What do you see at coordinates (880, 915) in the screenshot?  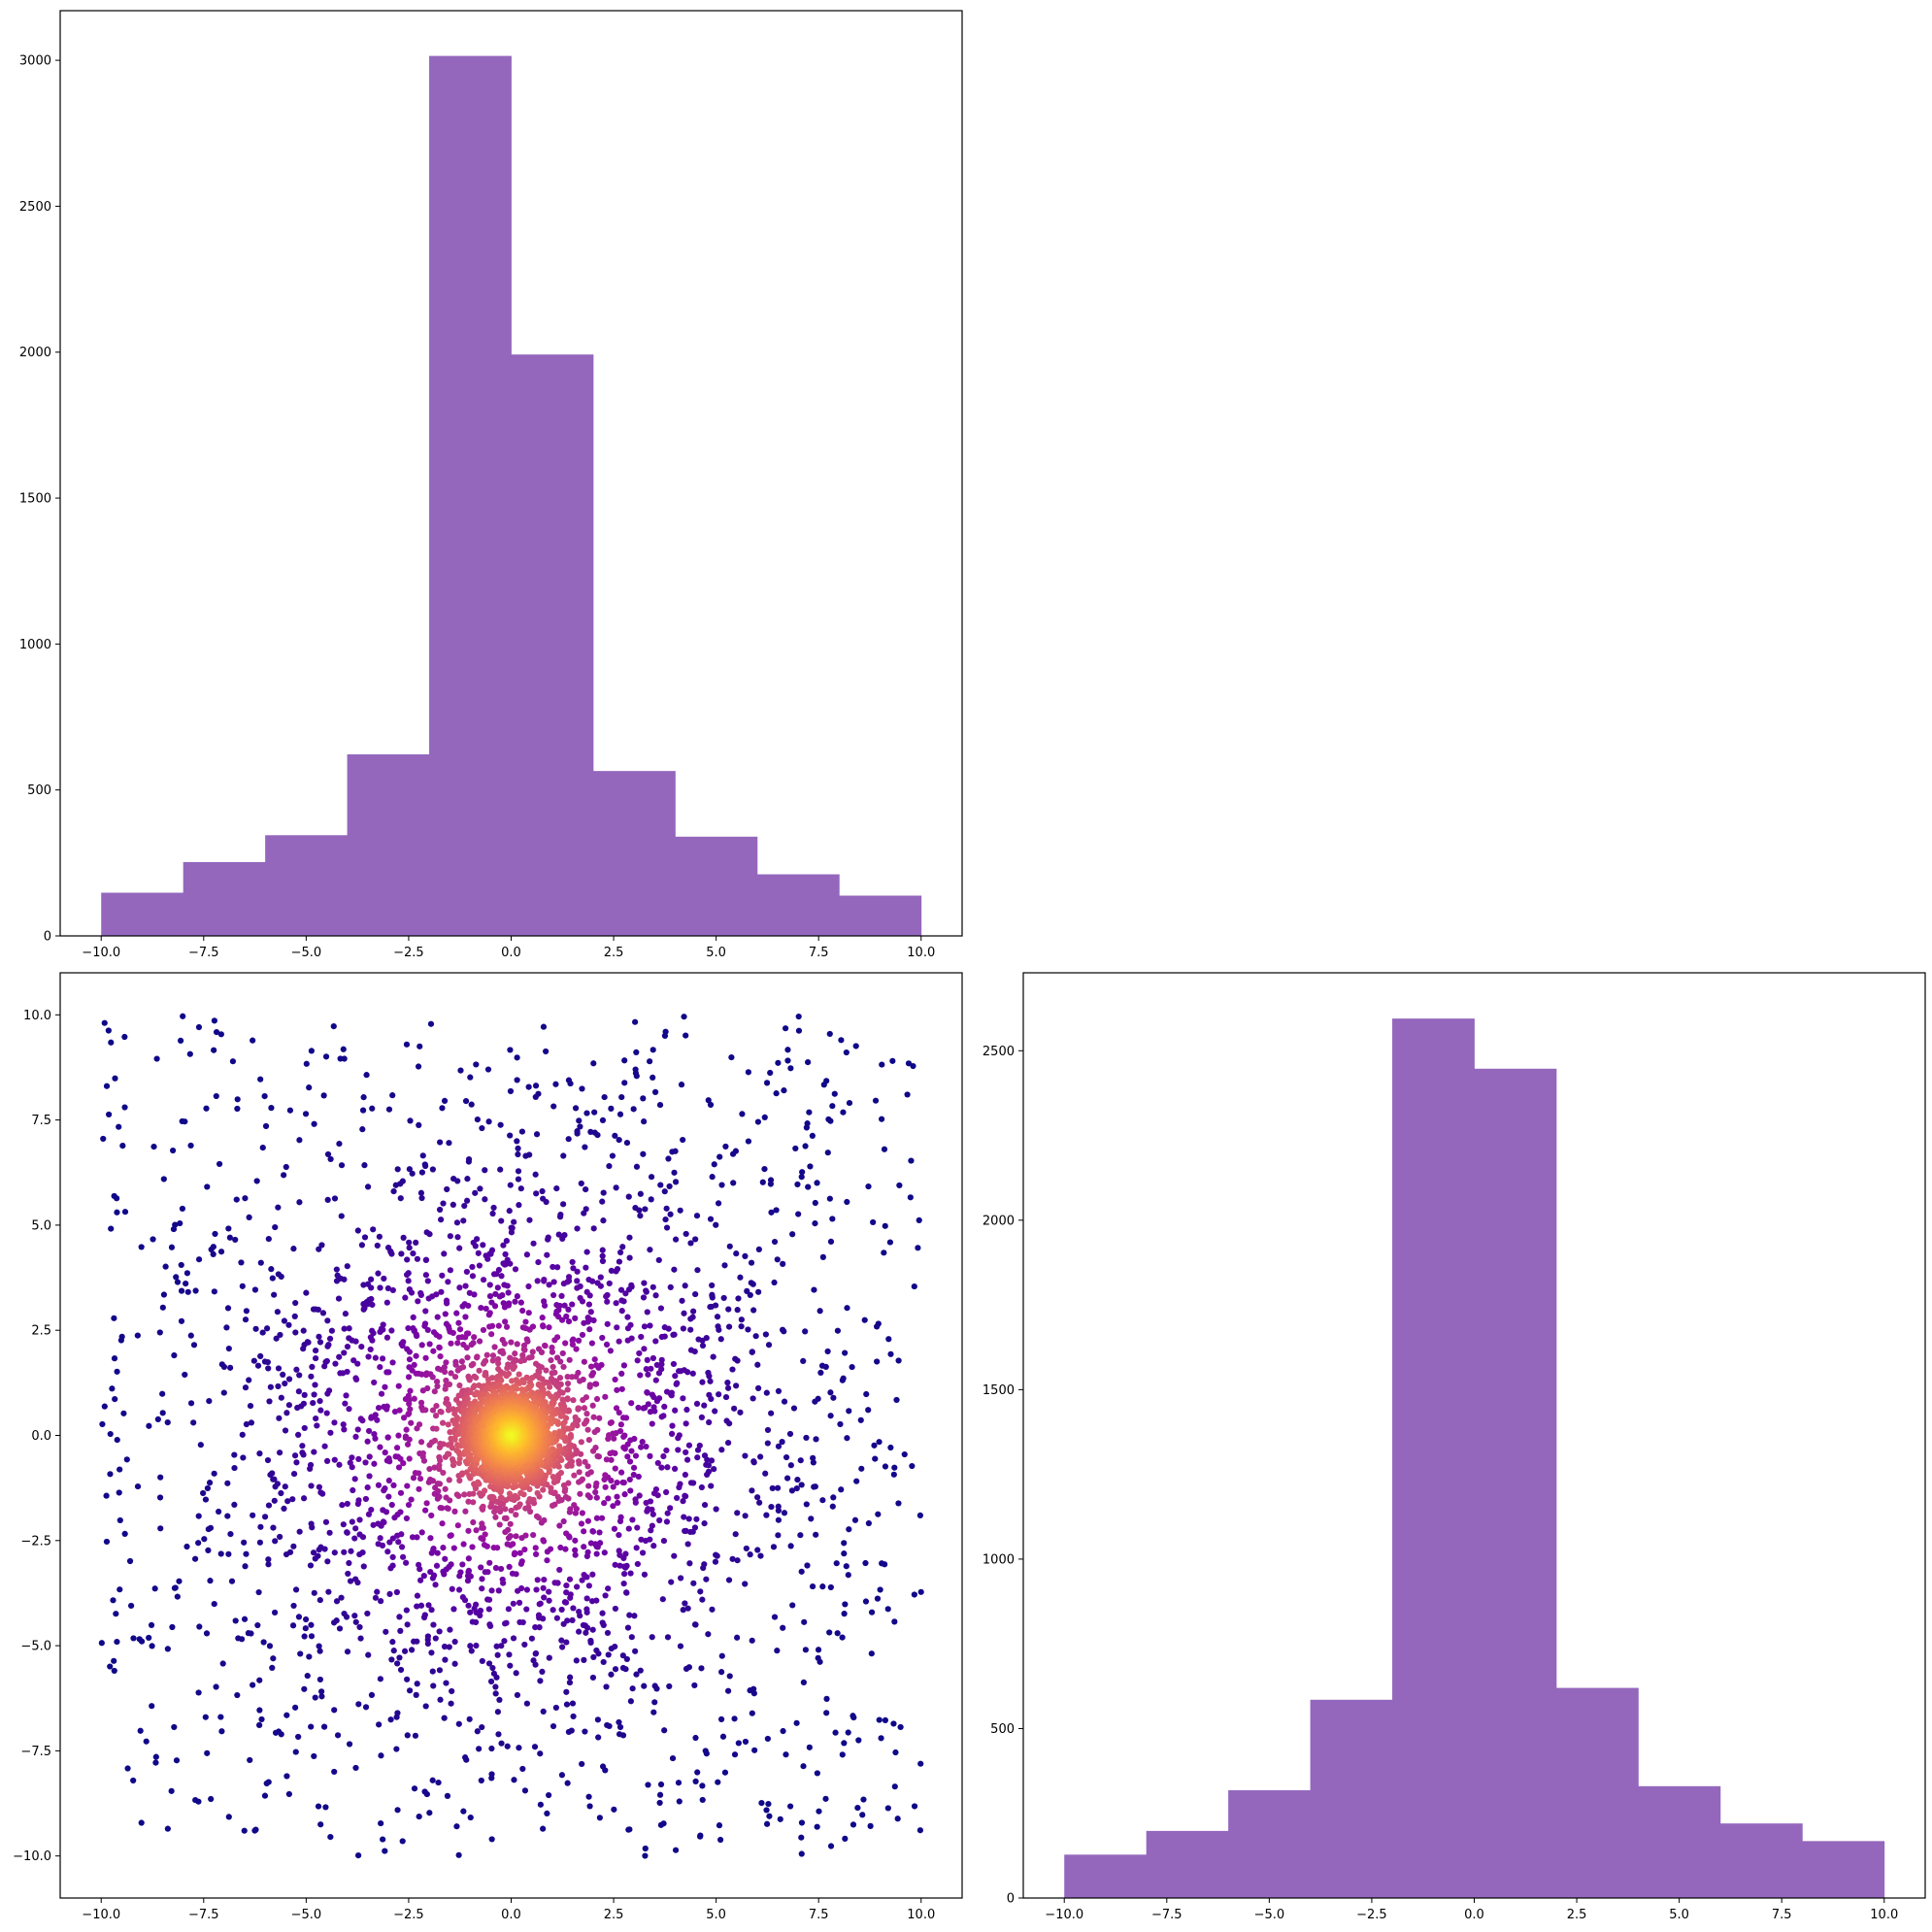 I see `histogram-bar` at bounding box center [880, 915].